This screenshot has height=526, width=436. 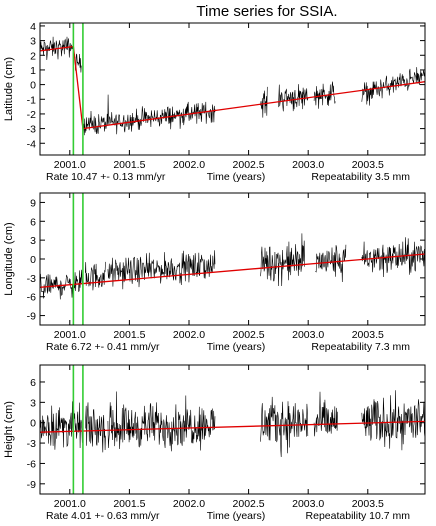 What do you see at coordinates (266, 11) in the screenshot?
I see `figure-title: Time series for SSIA.` at bounding box center [266, 11].